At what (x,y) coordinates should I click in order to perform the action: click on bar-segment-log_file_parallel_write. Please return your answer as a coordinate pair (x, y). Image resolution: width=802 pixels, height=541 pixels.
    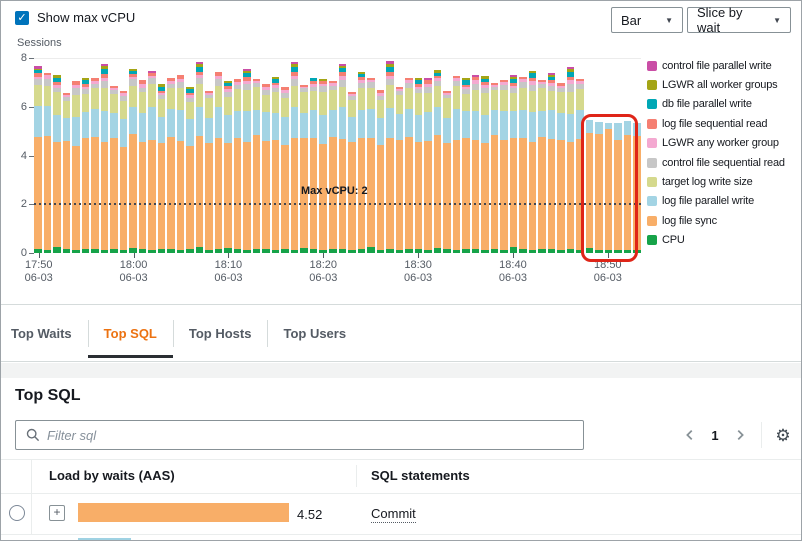
    Looking at the image, I should click on (228, 128).